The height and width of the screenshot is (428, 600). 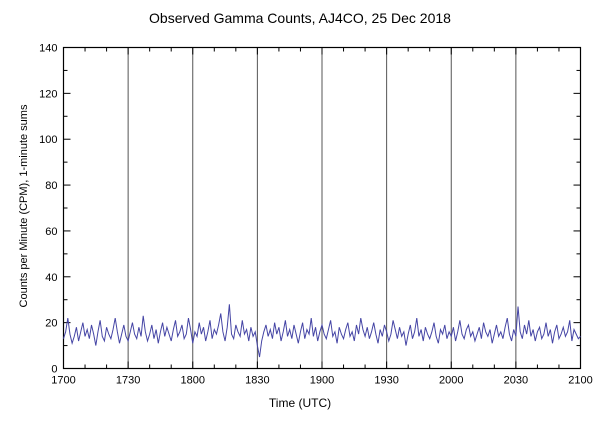 I want to click on y-tick-label: 40, so click(x=51, y=278).